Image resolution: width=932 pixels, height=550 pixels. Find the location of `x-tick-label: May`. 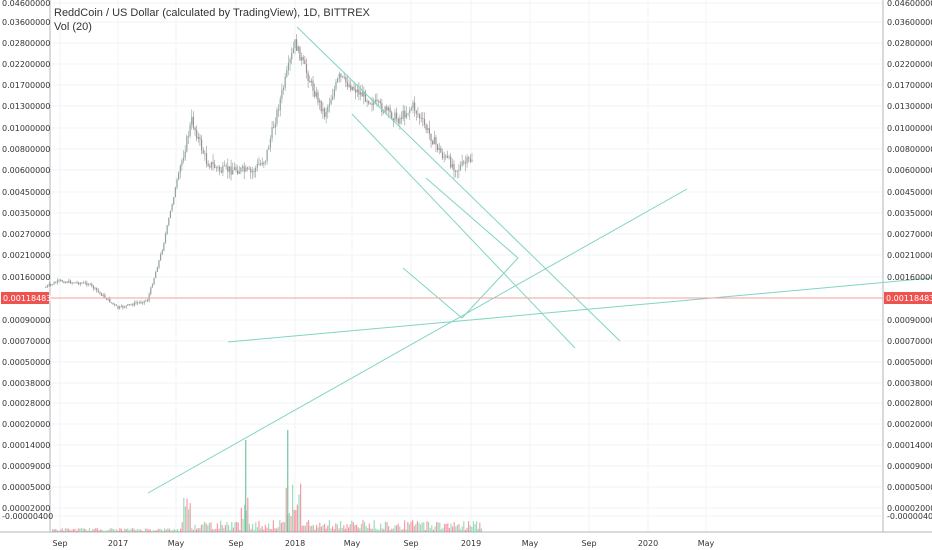

x-tick-label: May is located at coordinates (530, 543).